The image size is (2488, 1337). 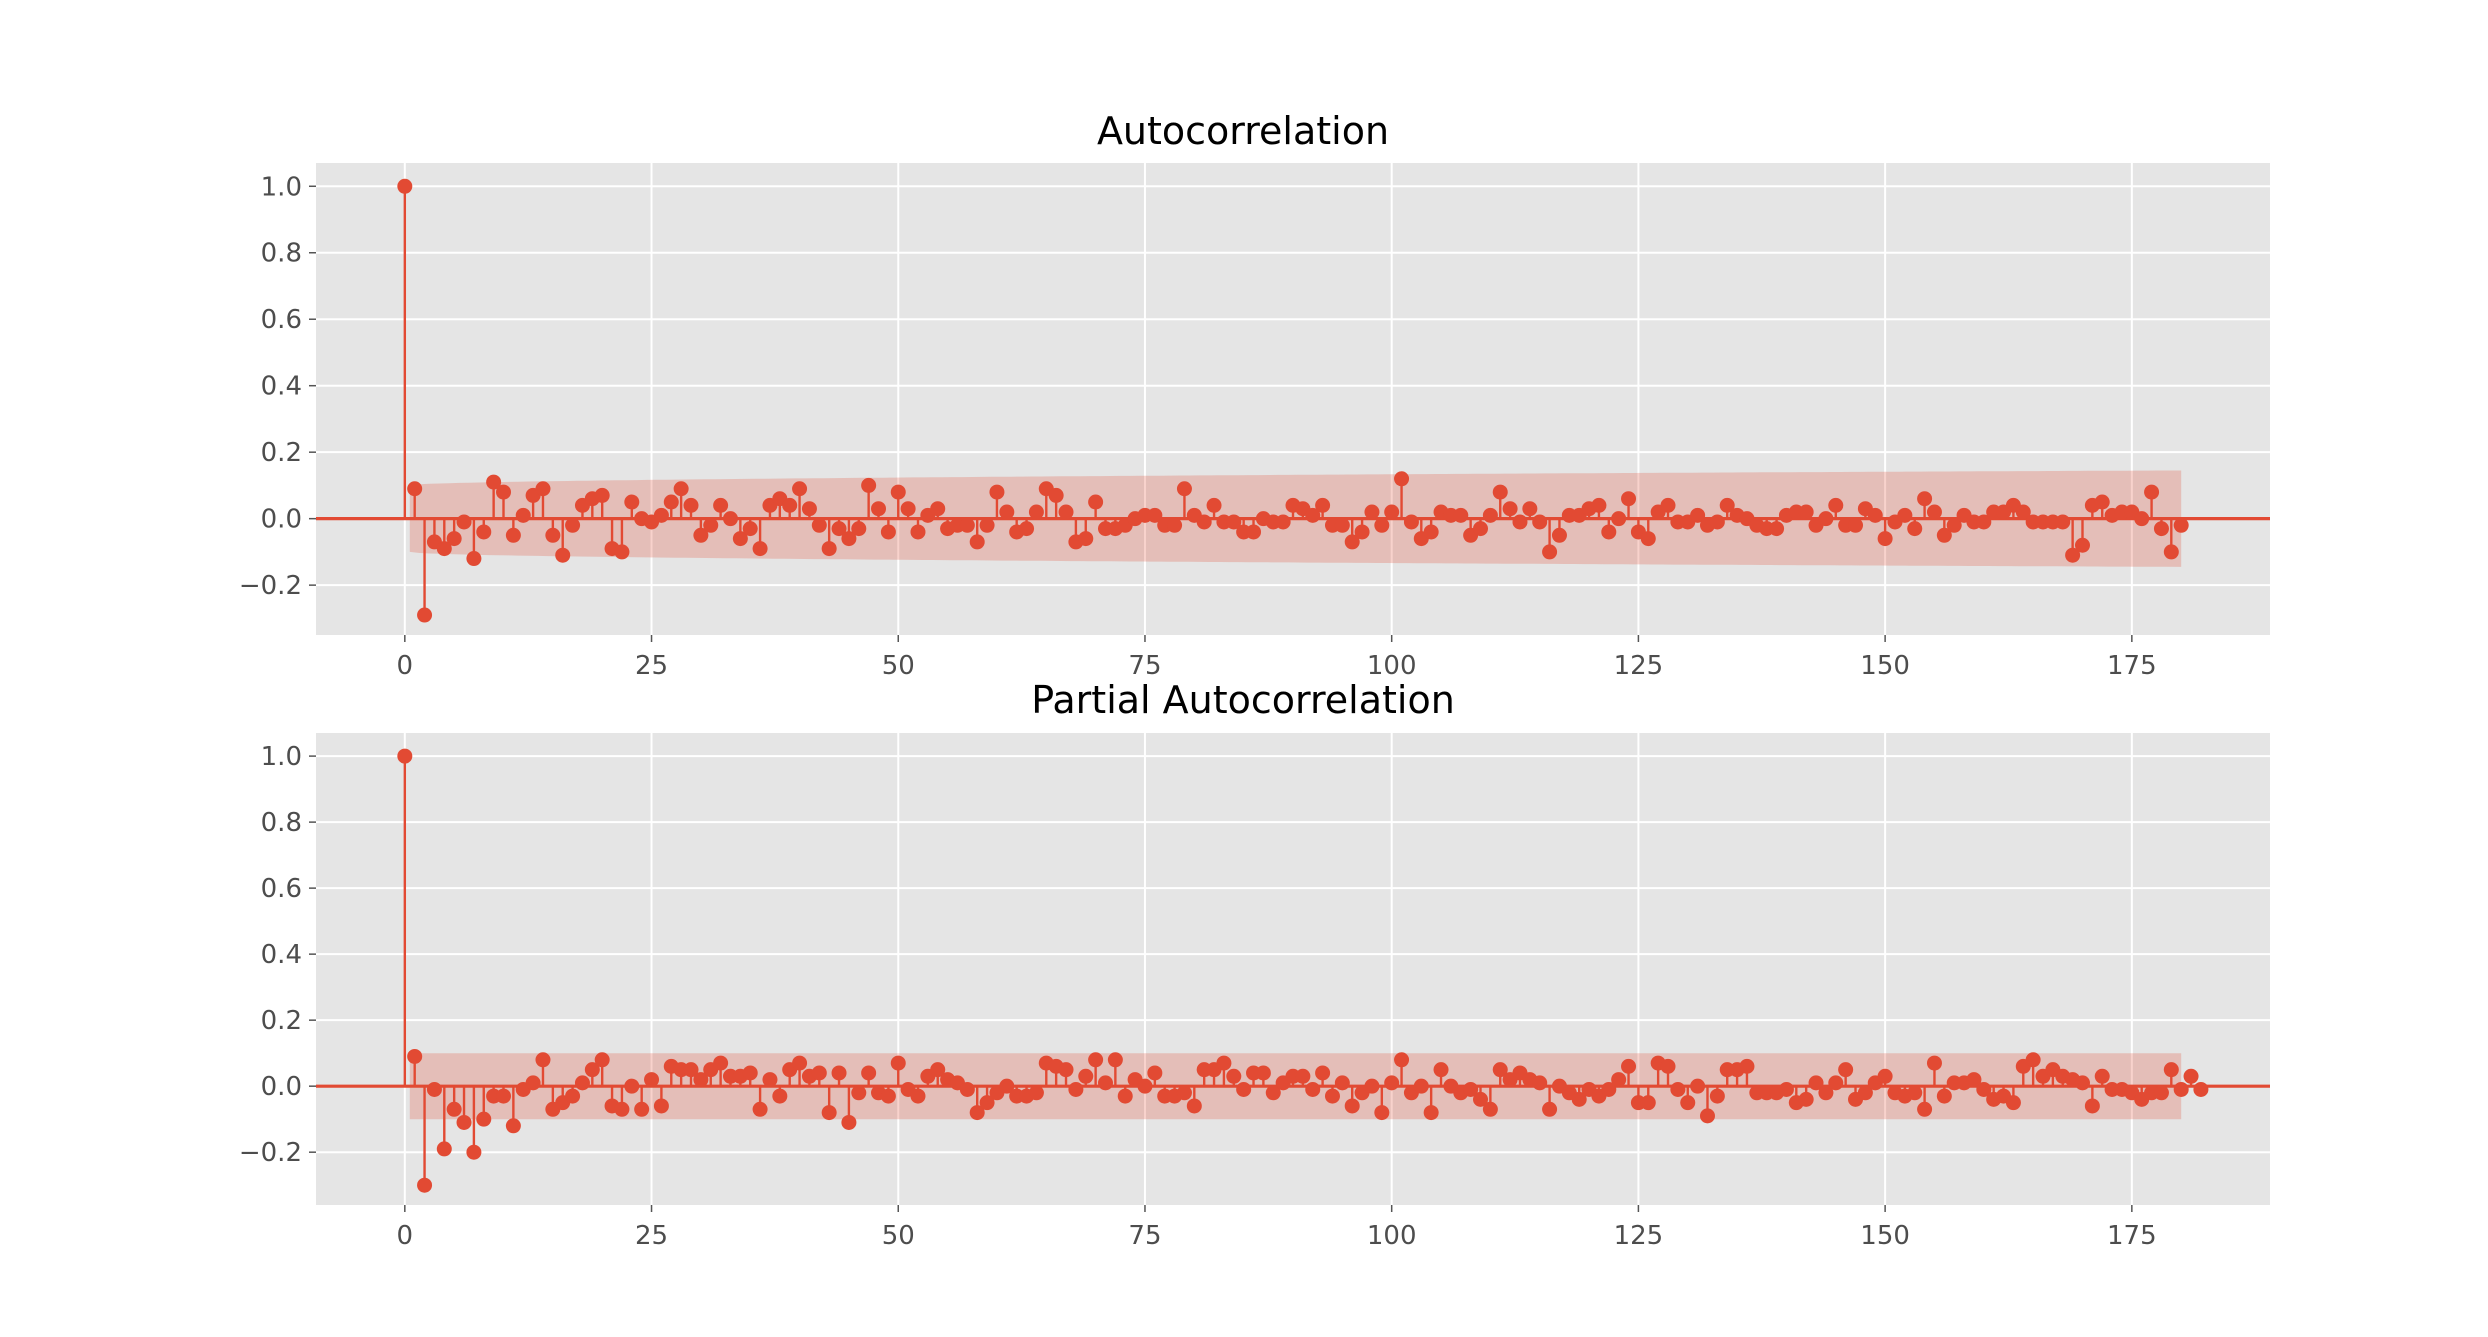 What do you see at coordinates (270, 1153) in the screenshot?
I see `pacf-y-tick-label: −0.2` at bounding box center [270, 1153].